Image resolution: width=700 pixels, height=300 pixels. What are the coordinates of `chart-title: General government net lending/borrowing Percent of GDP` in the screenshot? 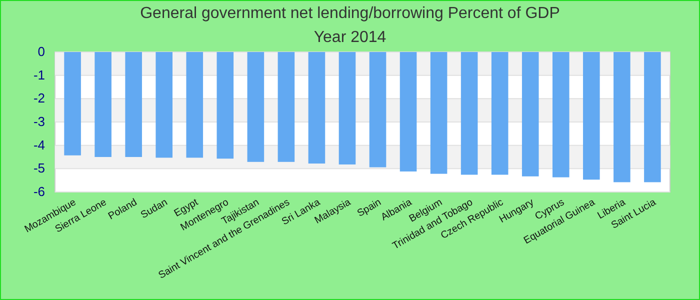 It's located at (350, 13).